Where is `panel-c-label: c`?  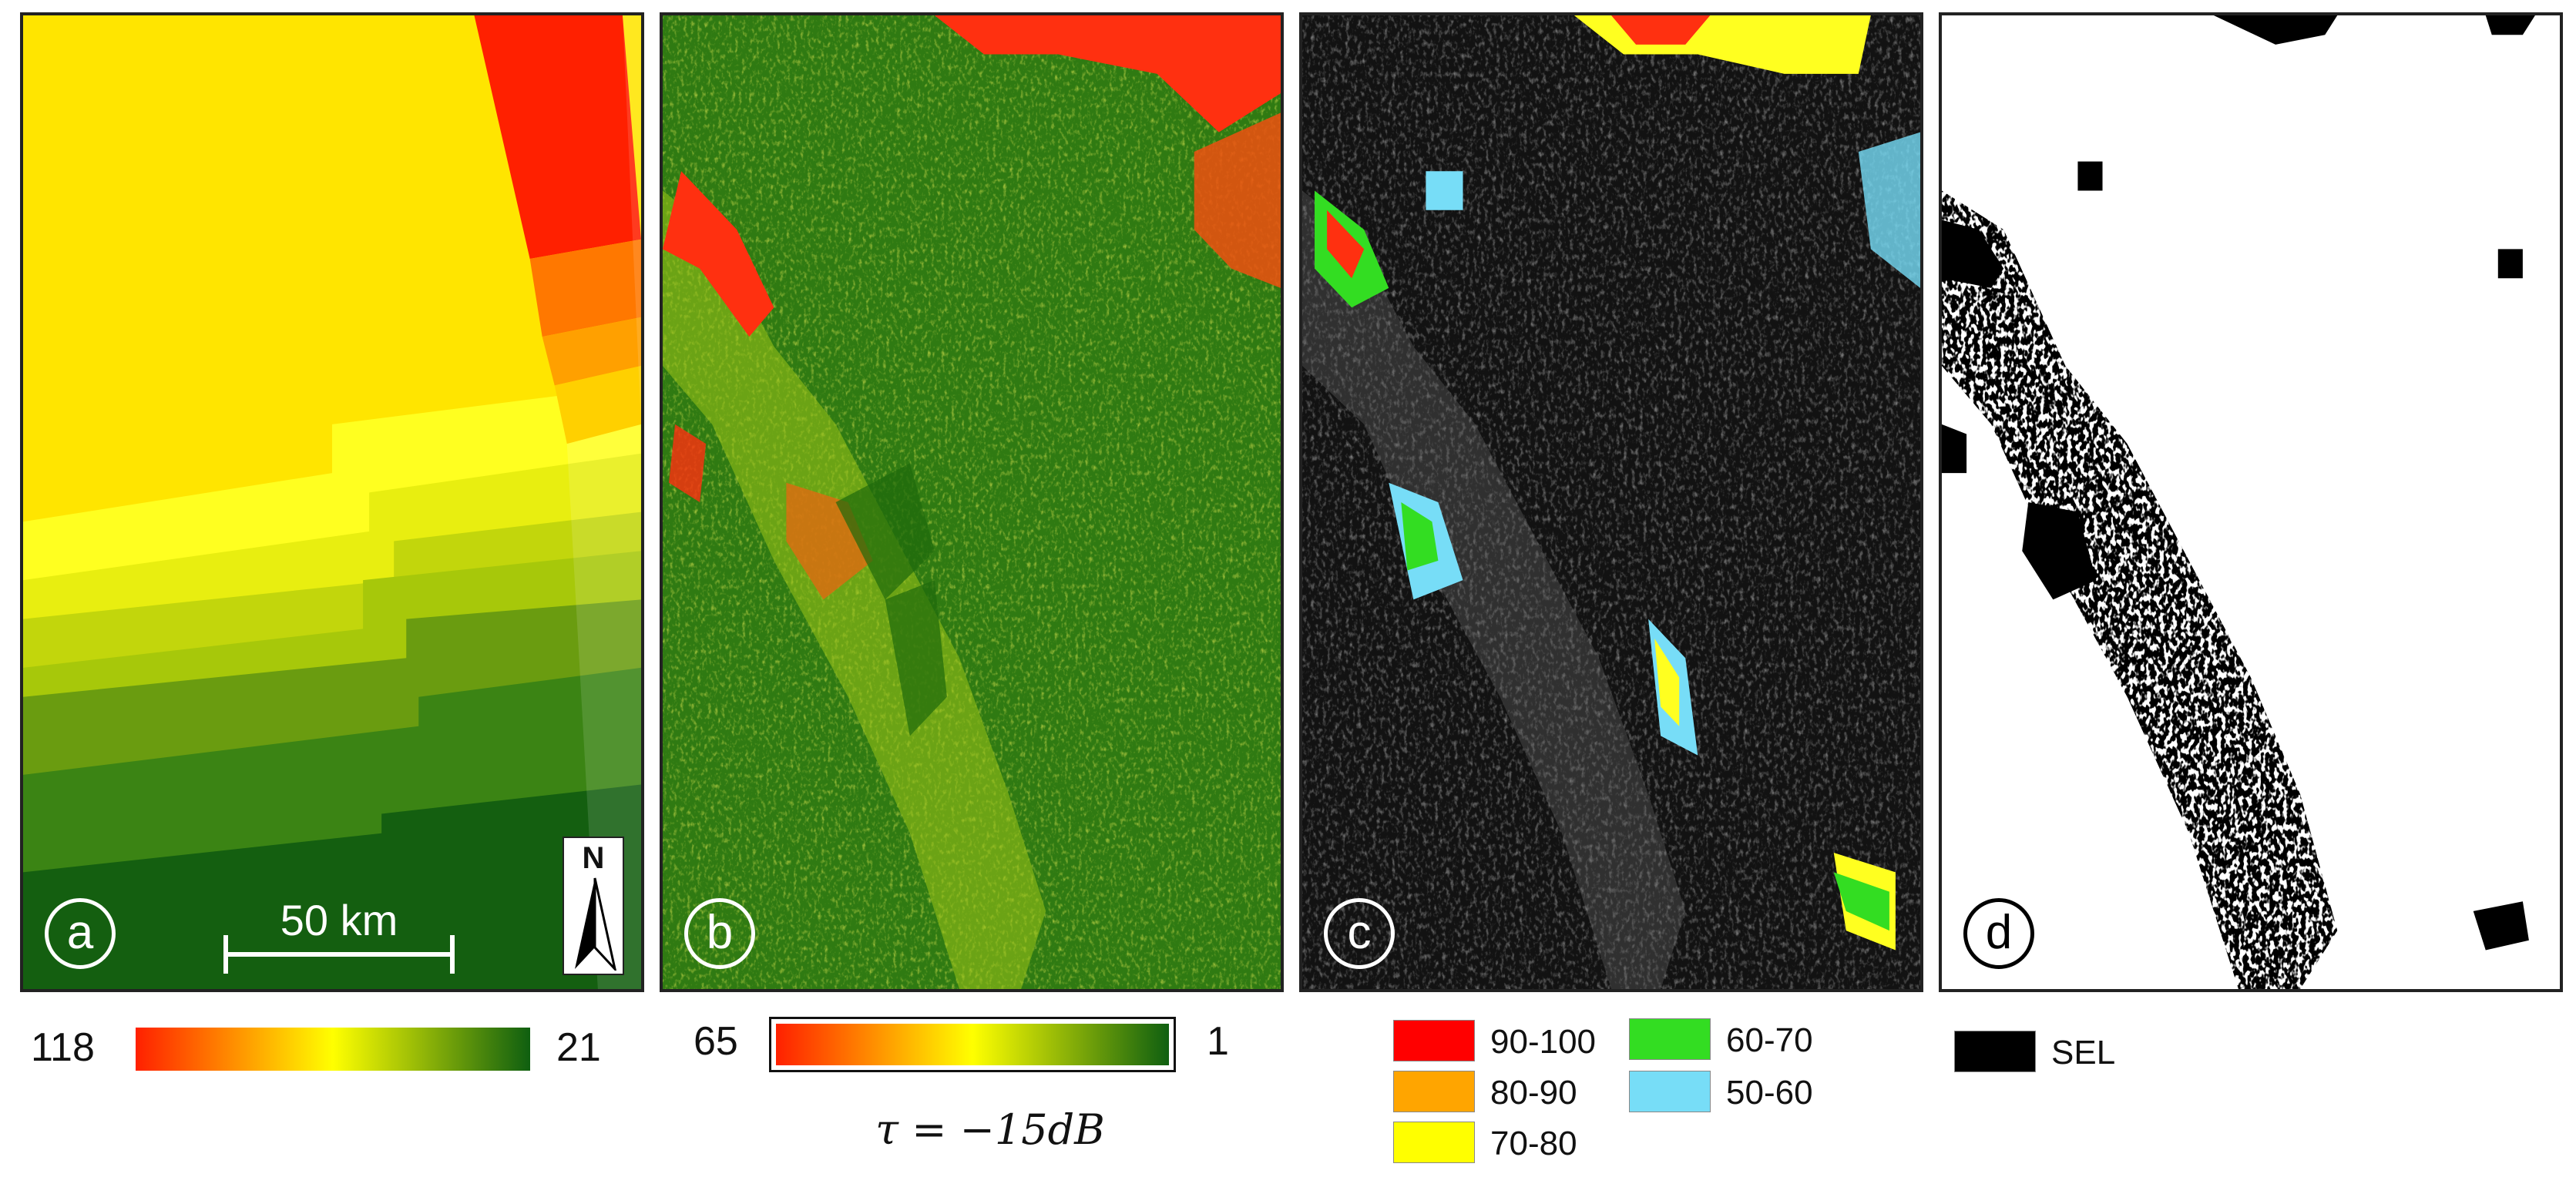 panel-c-label: c is located at coordinates (1359, 933).